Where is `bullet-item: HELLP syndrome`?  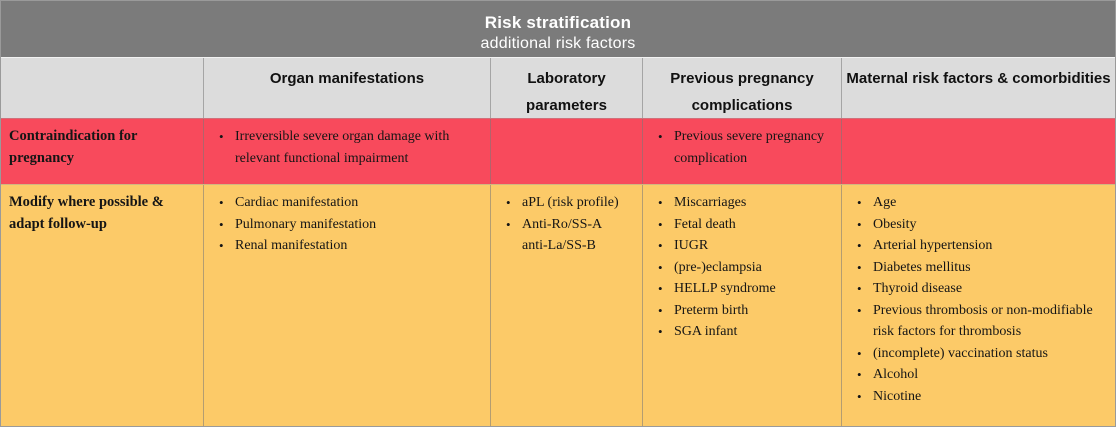 bullet-item: HELLP syndrome is located at coordinates (745, 289).